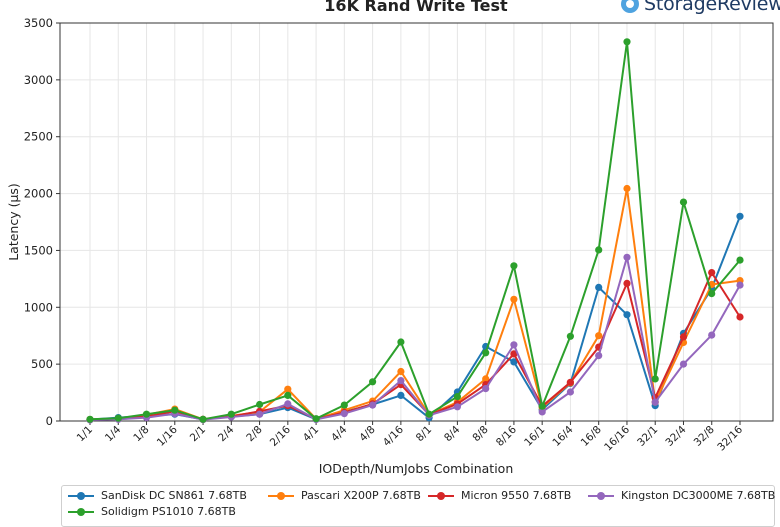 This screenshot has width=780, height=527. I want to click on legend-item: Pascari X200P 7.68TB, so click(344, 495).